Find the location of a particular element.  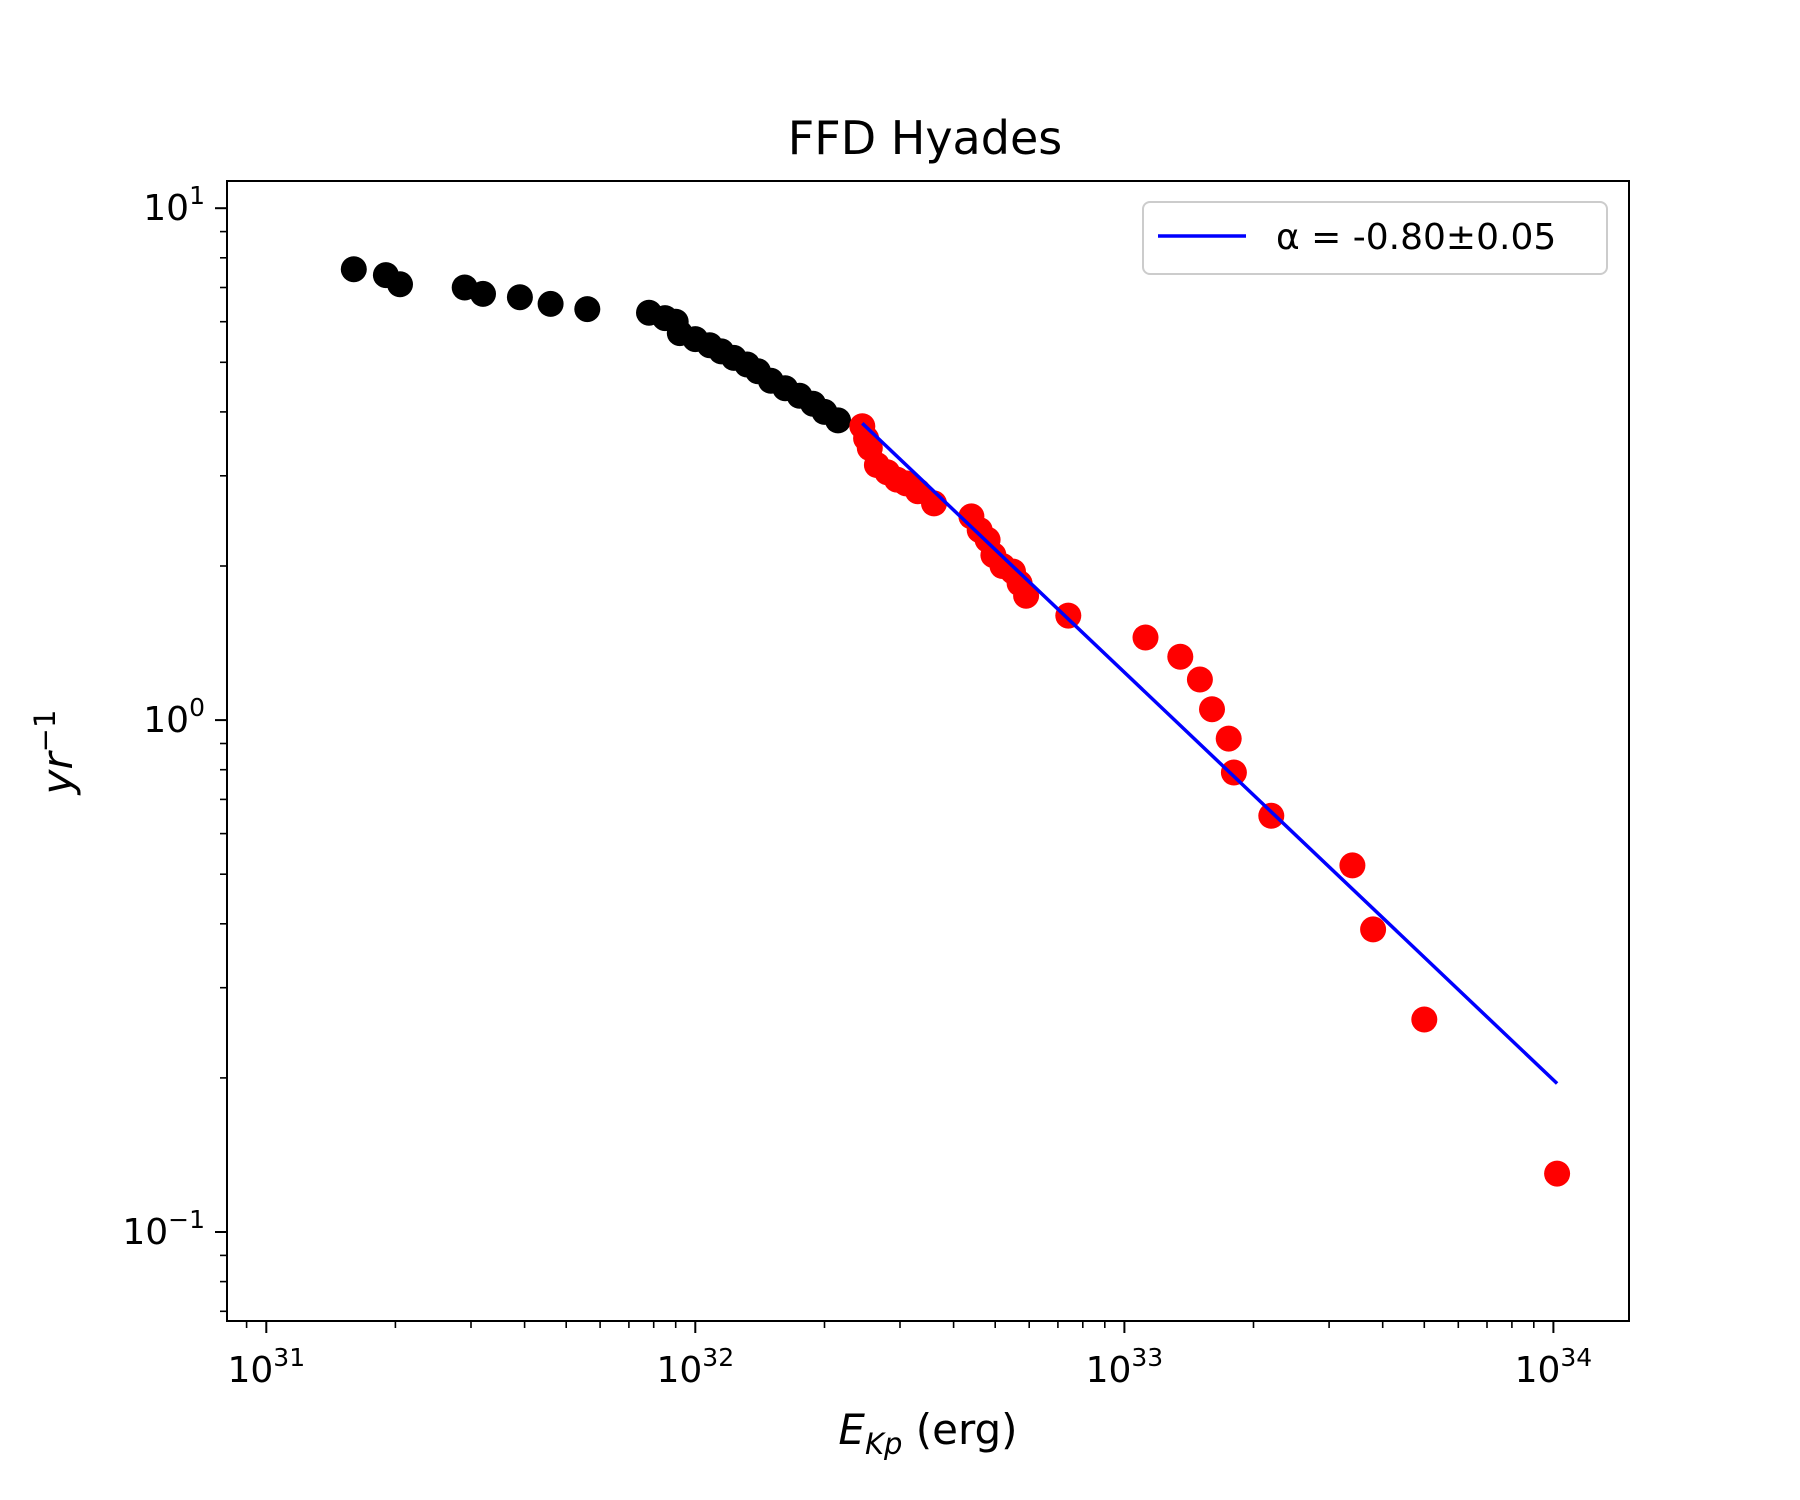

legend-label: α = -0.80±0.05 is located at coordinates (1416, 237).